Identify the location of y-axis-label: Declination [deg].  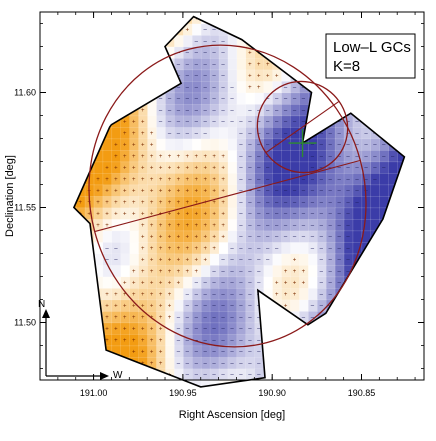
(10, 196).